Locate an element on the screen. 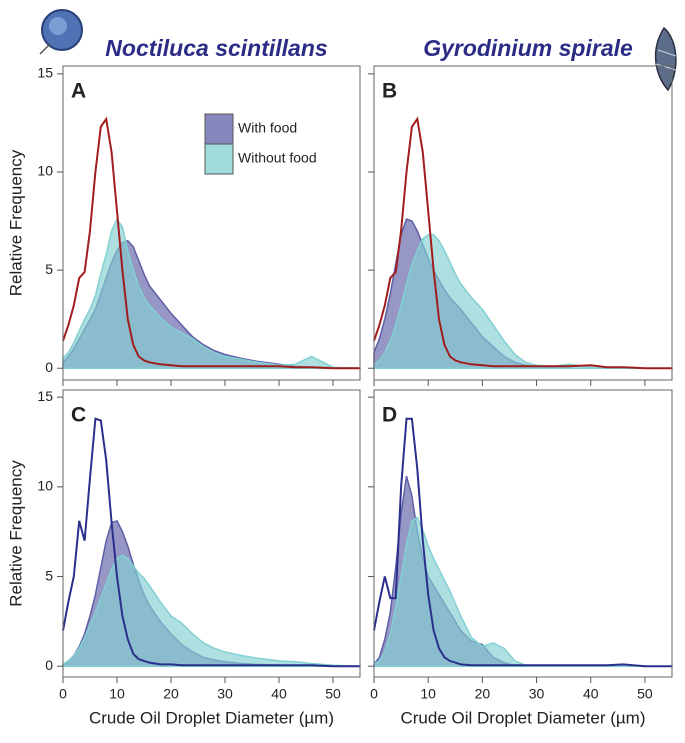 The height and width of the screenshot is (743, 685). panel-title: Gyrodinium spirale is located at coordinates (528, 48).